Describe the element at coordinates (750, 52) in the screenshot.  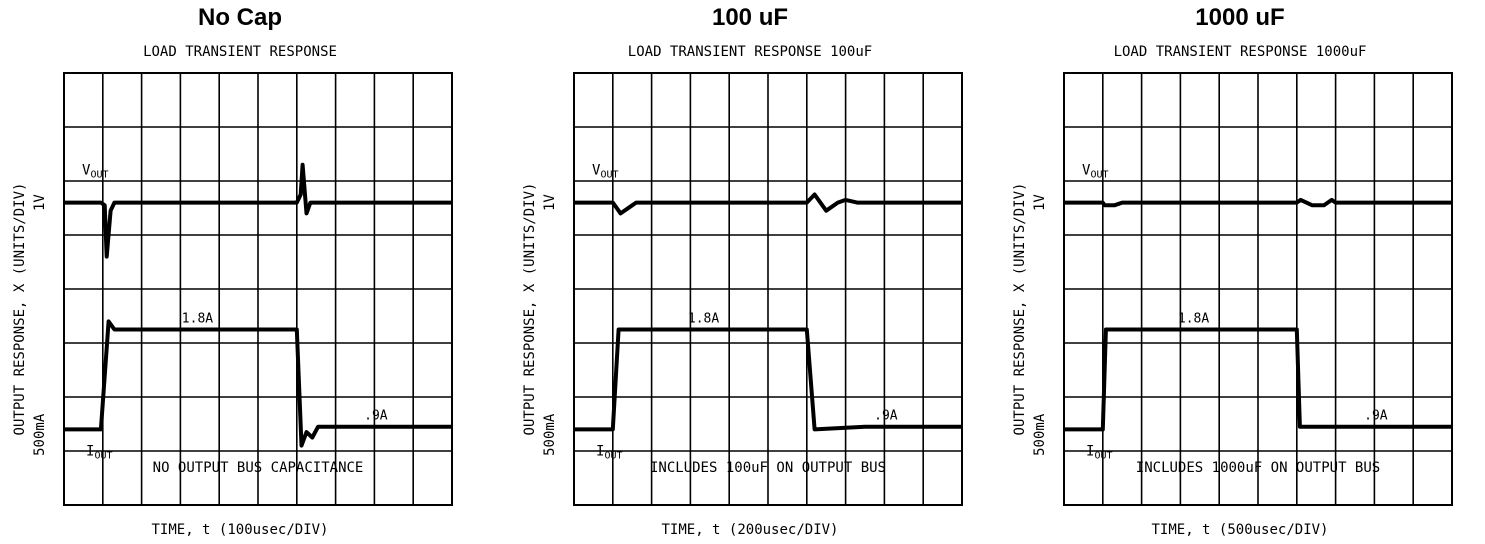
I see `chart-subtitle: LOAD TRANSIENT RESPONSE 100uF` at that location.